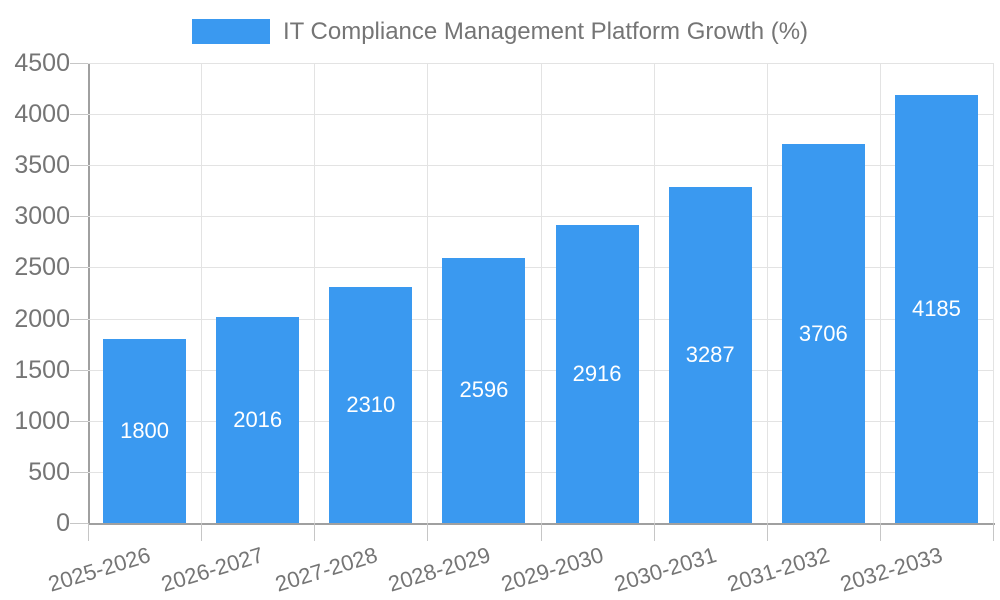 The width and height of the screenshot is (1000, 600). Describe the element at coordinates (42, 63) in the screenshot. I see `y-tick-label: 4500` at that location.